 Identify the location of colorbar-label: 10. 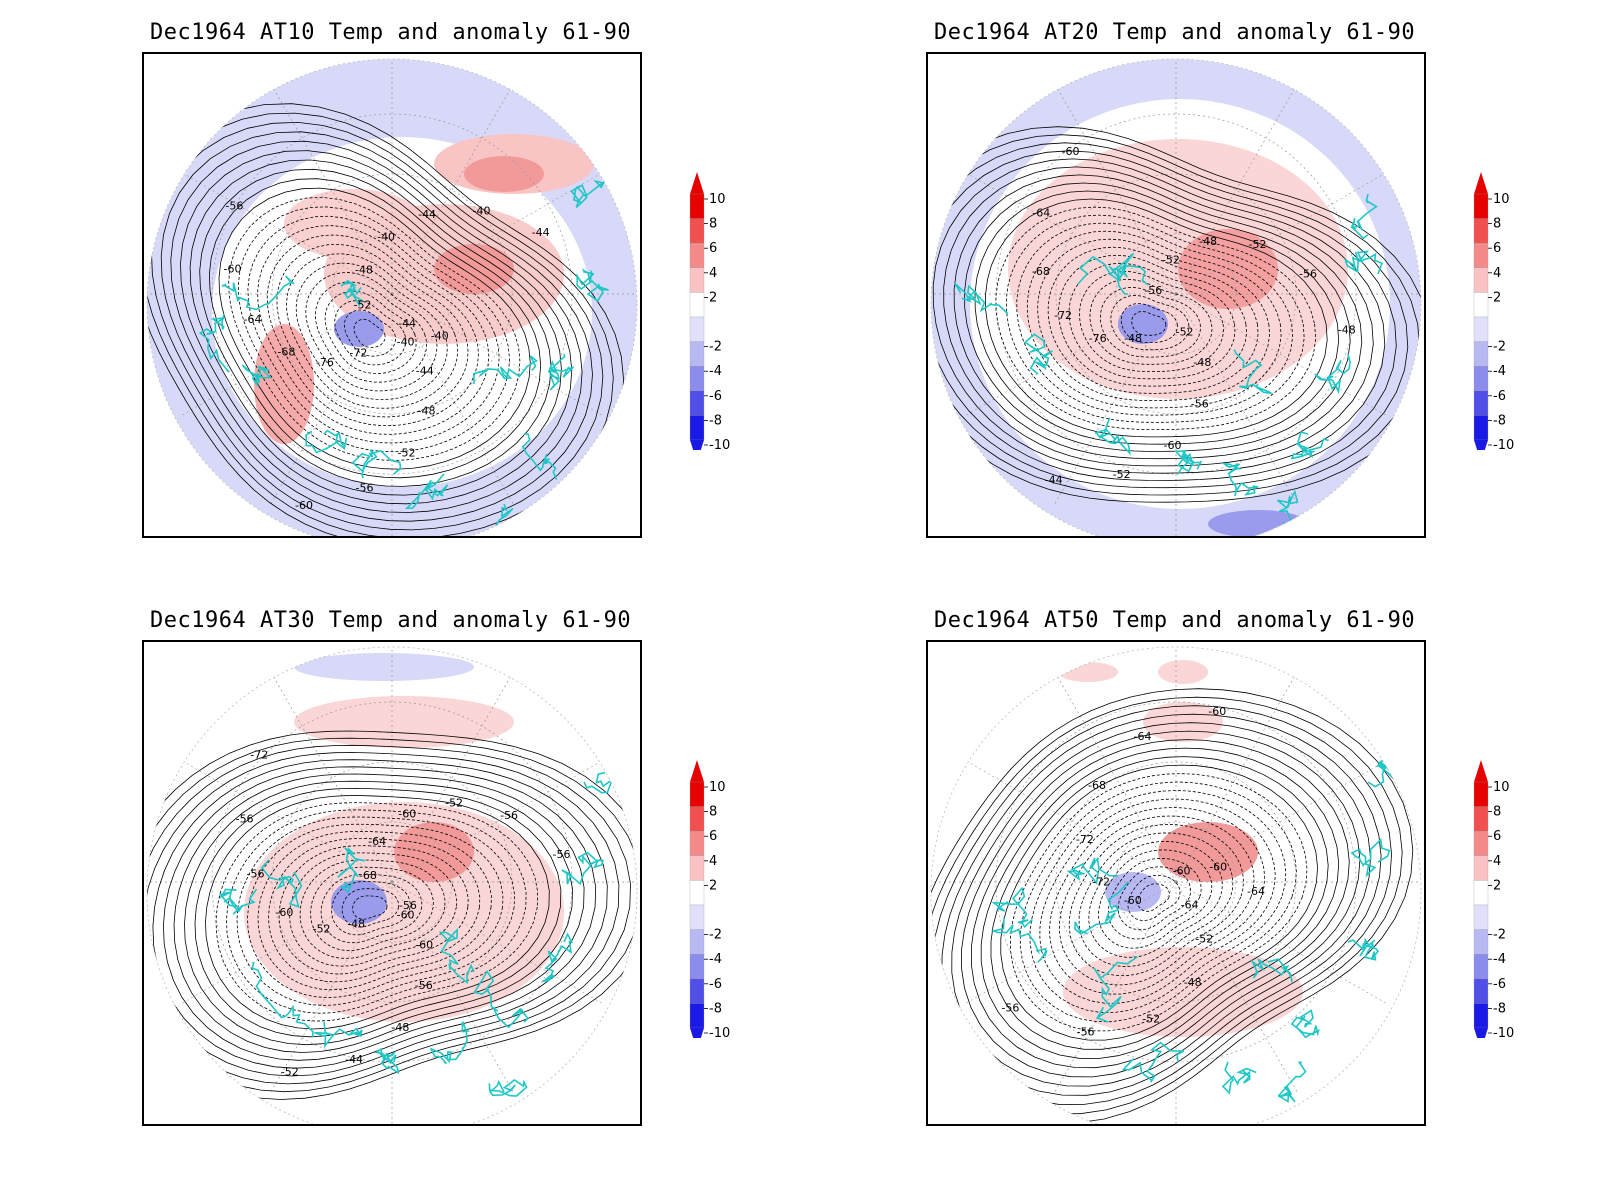
(717, 787).